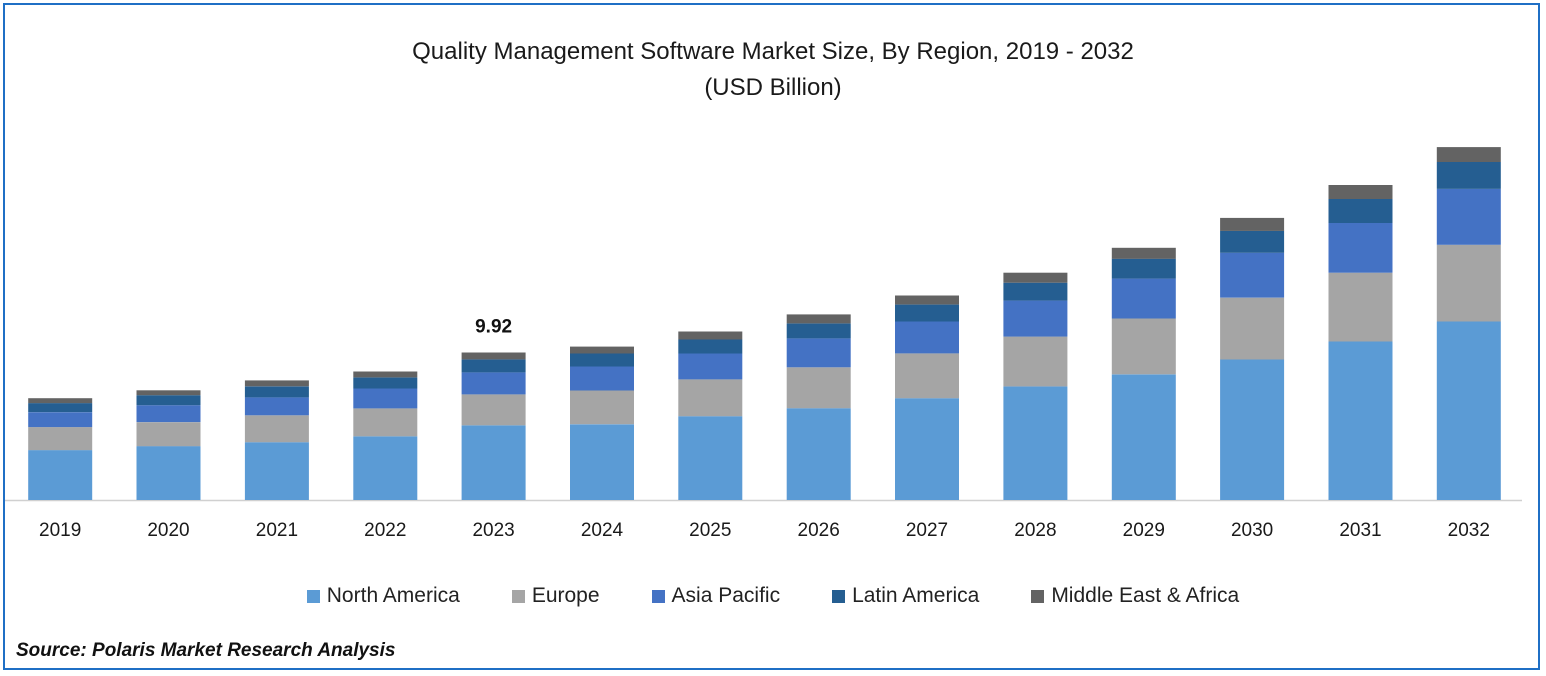 This screenshot has height=676, width=1546. Describe the element at coordinates (493, 366) in the screenshot. I see `bar-segment-2023-latin-america` at that location.